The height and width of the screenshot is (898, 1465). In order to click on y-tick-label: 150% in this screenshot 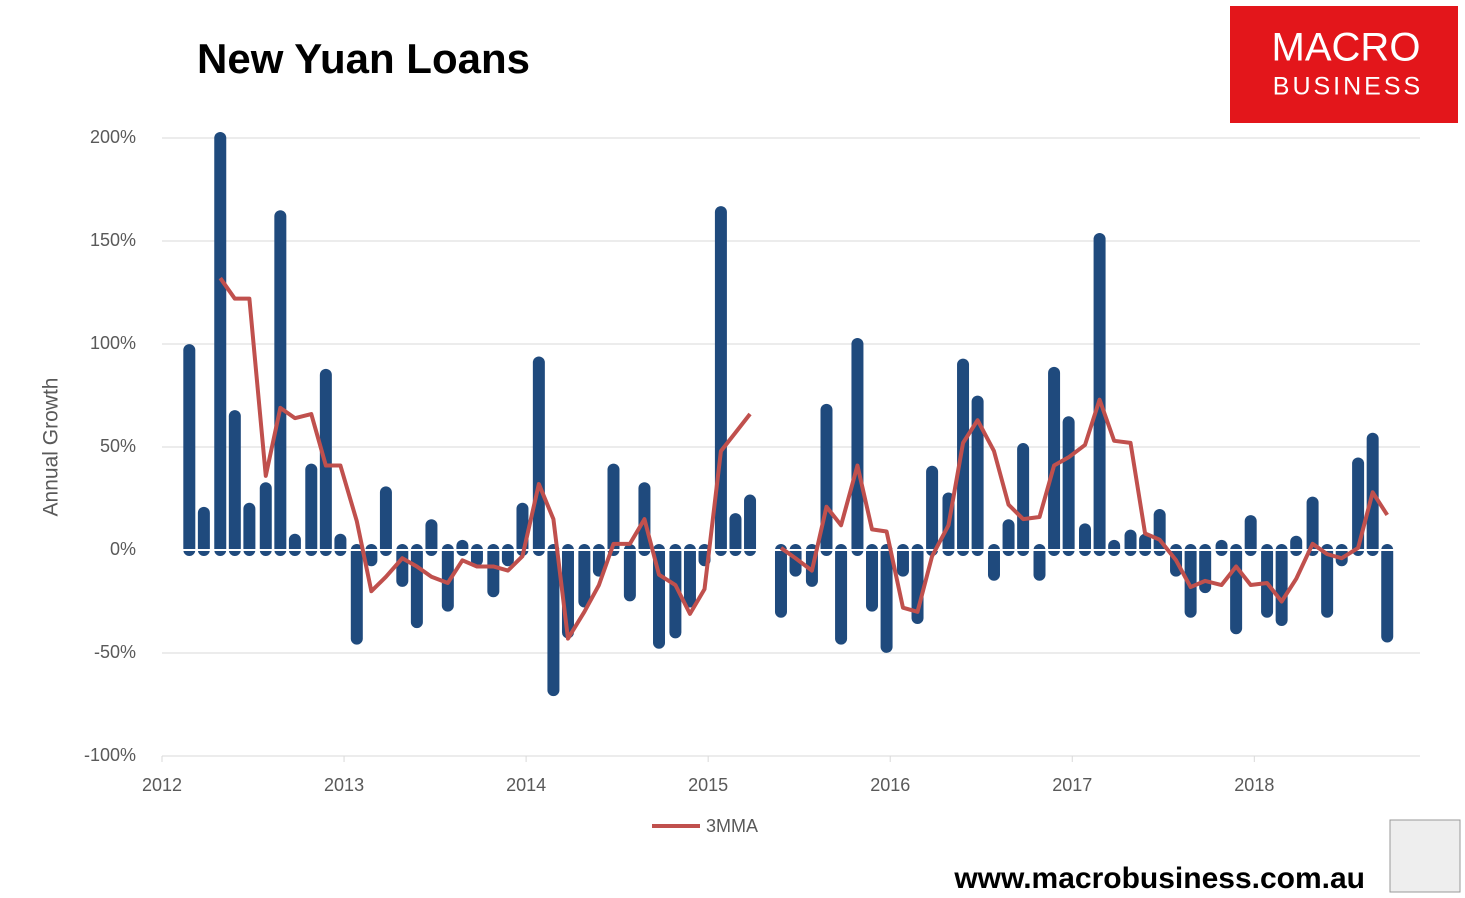, I will do `click(113, 240)`.